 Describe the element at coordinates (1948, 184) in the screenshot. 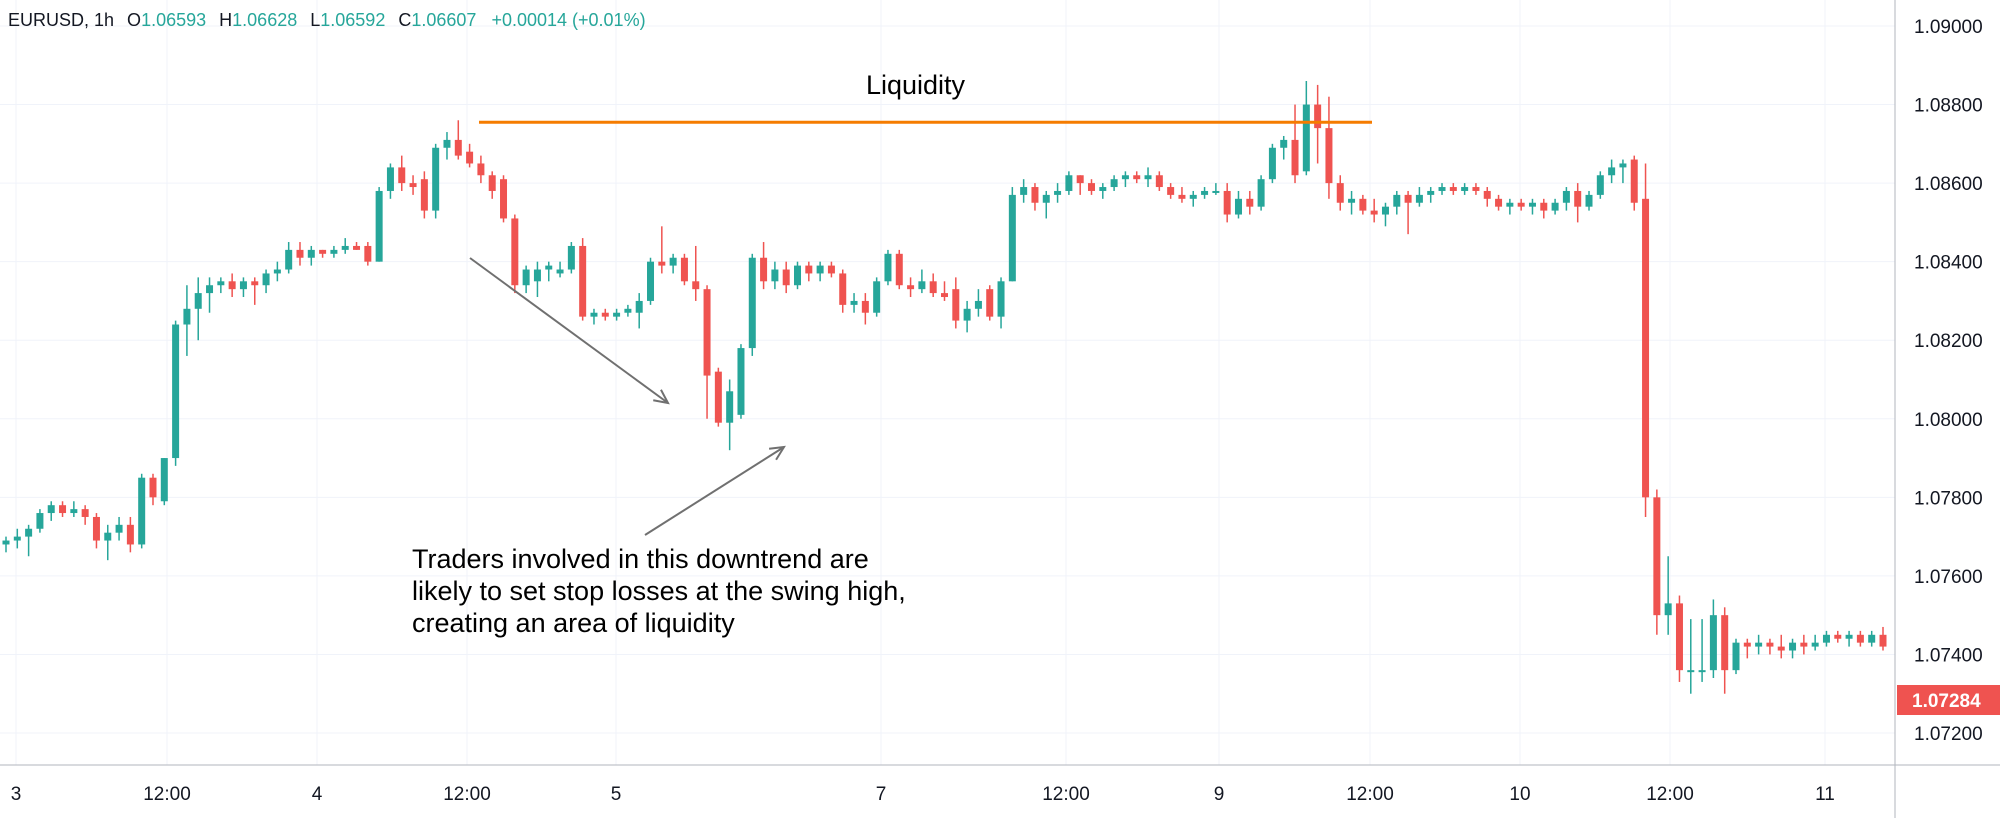

I see `price-tick-label: 1.08600` at that location.